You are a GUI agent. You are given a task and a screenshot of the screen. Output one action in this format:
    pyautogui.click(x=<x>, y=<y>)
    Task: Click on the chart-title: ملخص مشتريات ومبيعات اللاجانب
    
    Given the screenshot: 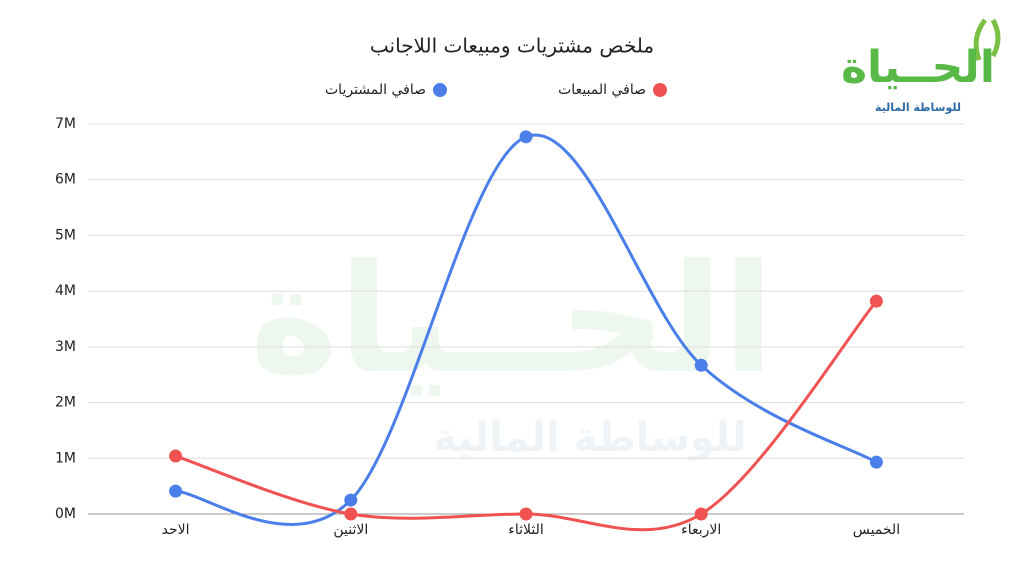 What is the action you would take?
    pyautogui.click(x=512, y=46)
    